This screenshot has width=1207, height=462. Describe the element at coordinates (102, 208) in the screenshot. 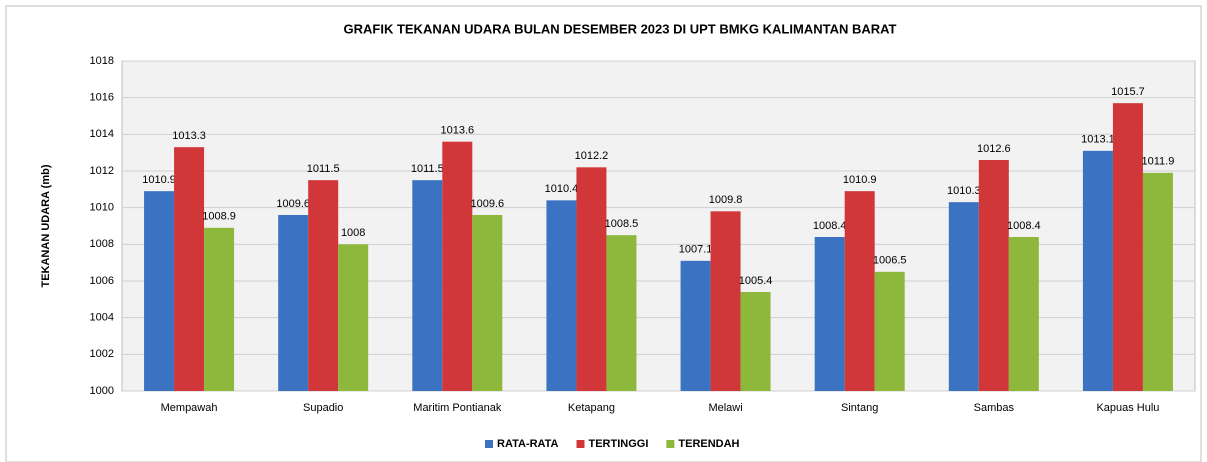

I see `y-tick-label: 1010` at that location.